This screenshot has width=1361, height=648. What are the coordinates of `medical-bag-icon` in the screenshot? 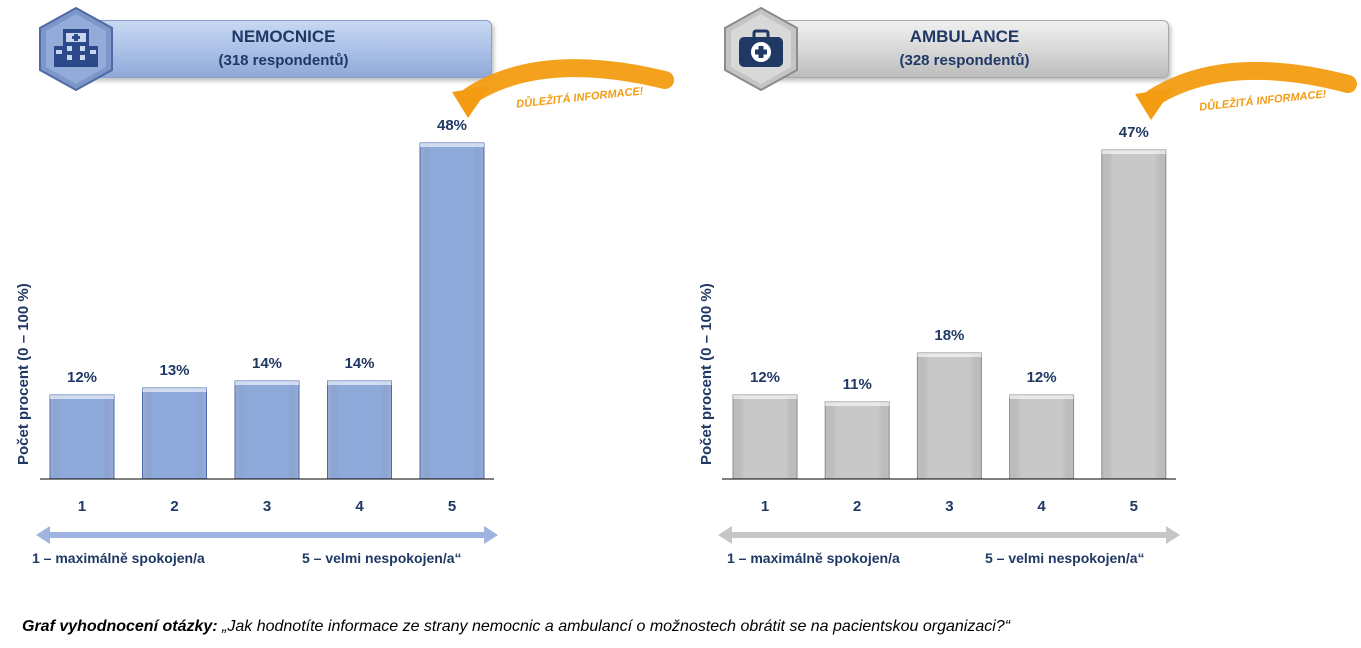 It's located at (761, 49).